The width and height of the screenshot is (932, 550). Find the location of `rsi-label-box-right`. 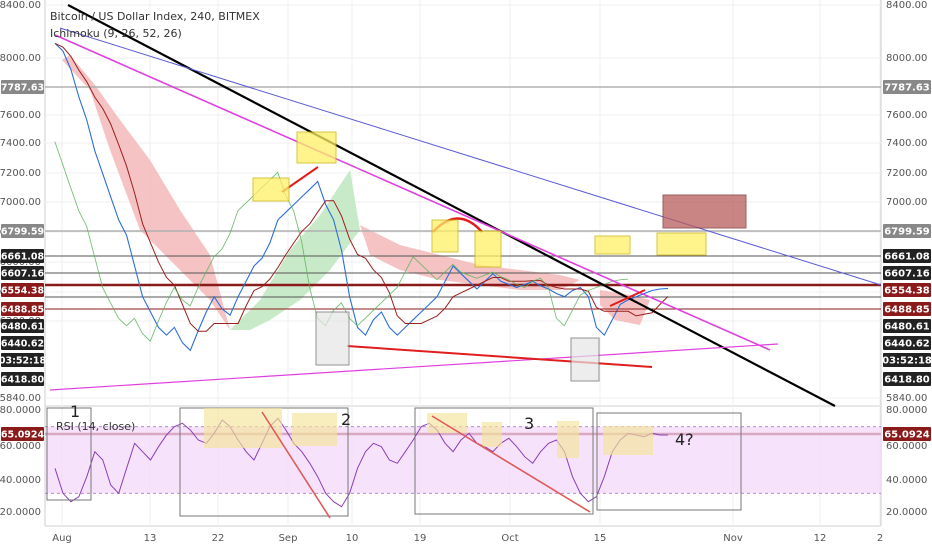

rsi-label-box-right is located at coordinates (907, 434).